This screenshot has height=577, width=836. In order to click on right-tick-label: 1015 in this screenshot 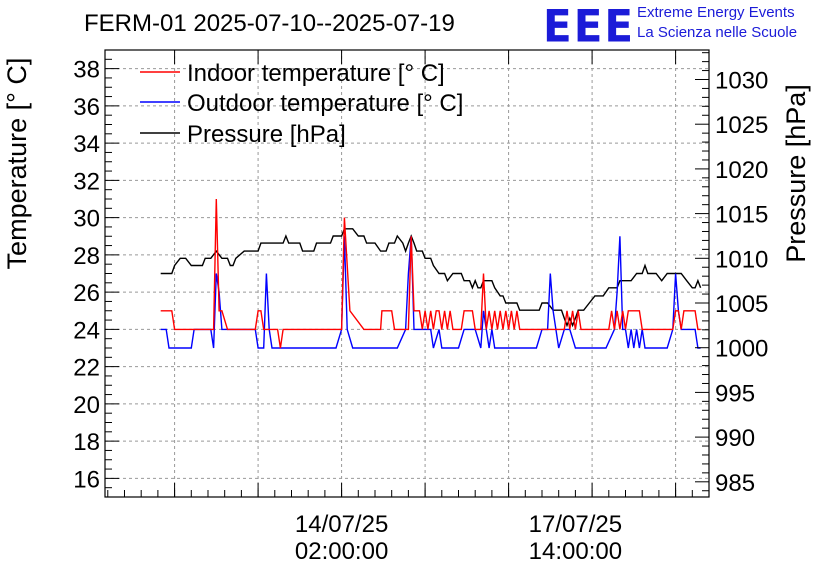, I will do `click(741, 215)`.